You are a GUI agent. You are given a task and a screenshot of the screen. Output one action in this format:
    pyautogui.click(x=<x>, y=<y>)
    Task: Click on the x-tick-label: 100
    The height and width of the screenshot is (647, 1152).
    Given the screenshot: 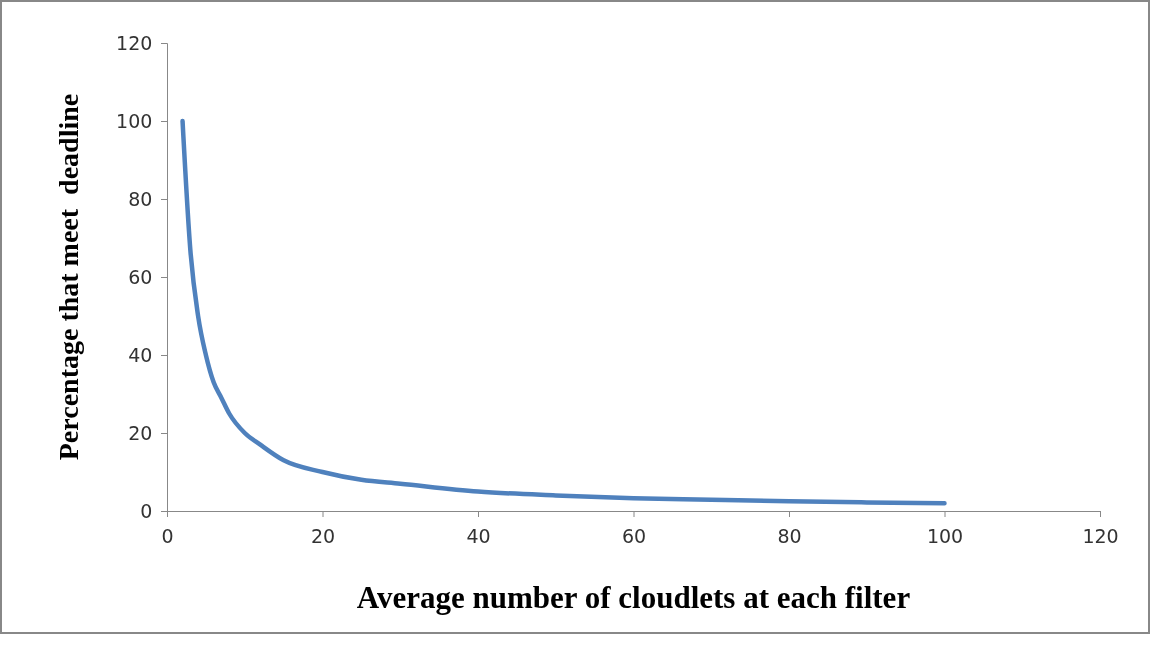 What is the action you would take?
    pyautogui.click(x=945, y=535)
    